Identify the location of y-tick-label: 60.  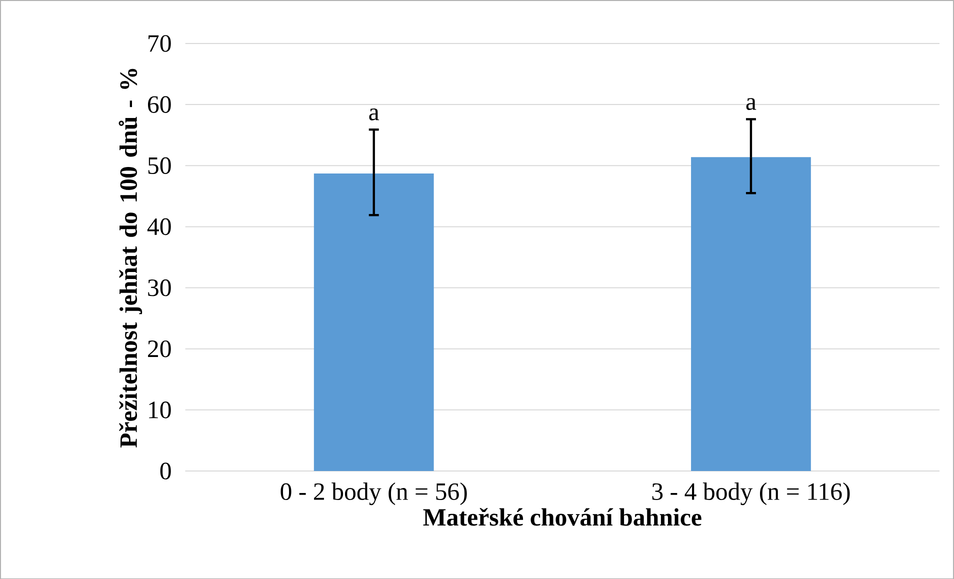
(159, 104).